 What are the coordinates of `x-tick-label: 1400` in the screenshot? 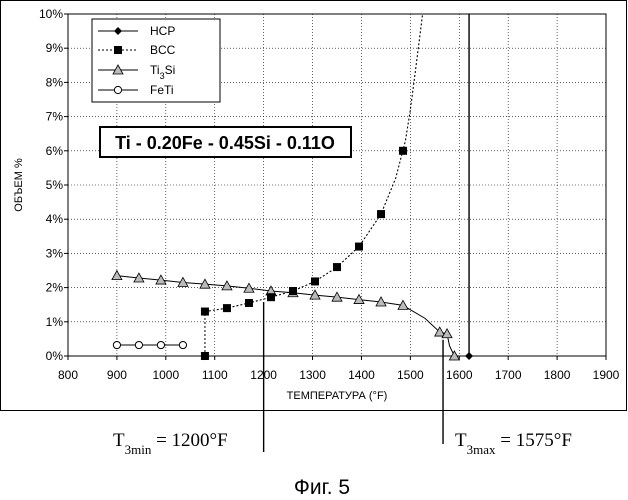 It's located at (361, 375).